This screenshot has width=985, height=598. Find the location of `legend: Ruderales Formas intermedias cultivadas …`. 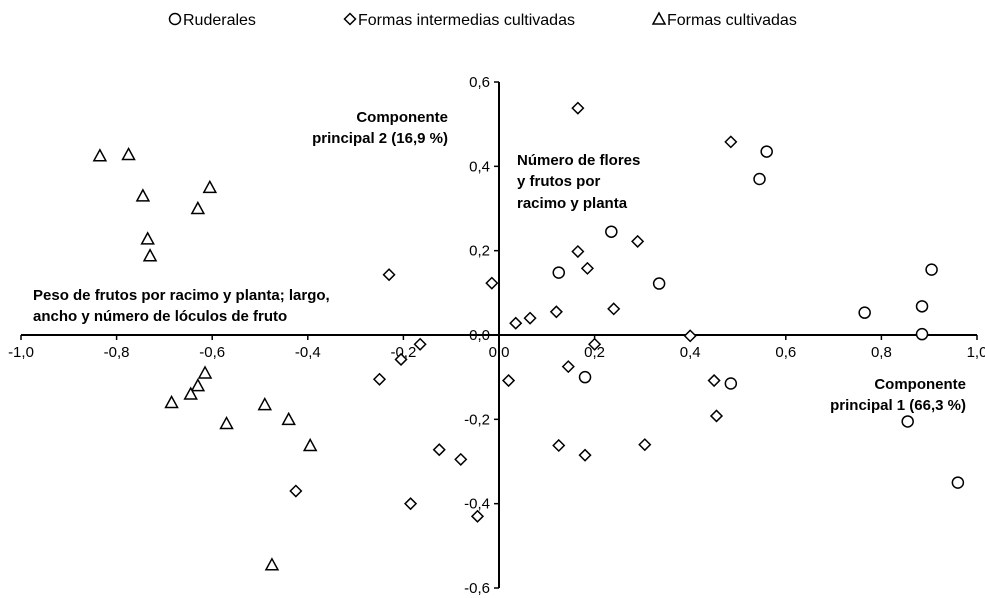

legend: Ruderales Formas intermedias cultivadas … is located at coordinates (482, 20).